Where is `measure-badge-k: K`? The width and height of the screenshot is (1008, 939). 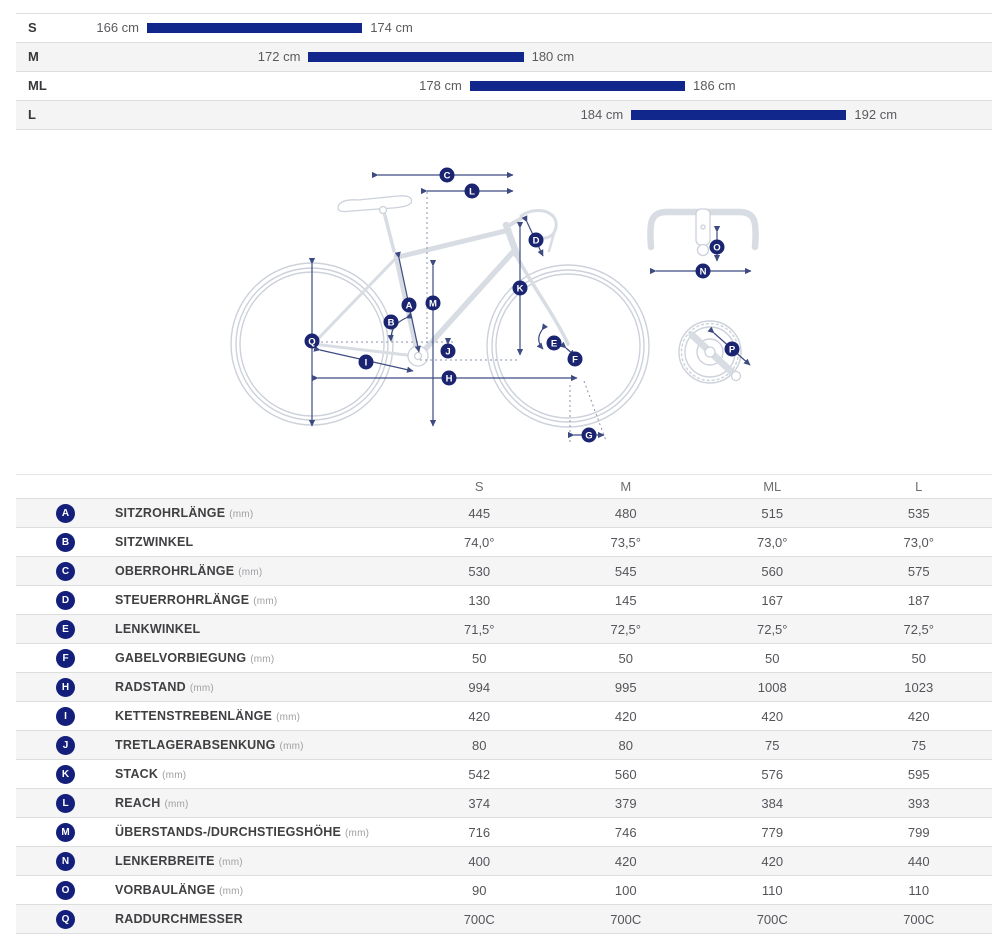
measure-badge-k: K is located at coordinates (520, 288).